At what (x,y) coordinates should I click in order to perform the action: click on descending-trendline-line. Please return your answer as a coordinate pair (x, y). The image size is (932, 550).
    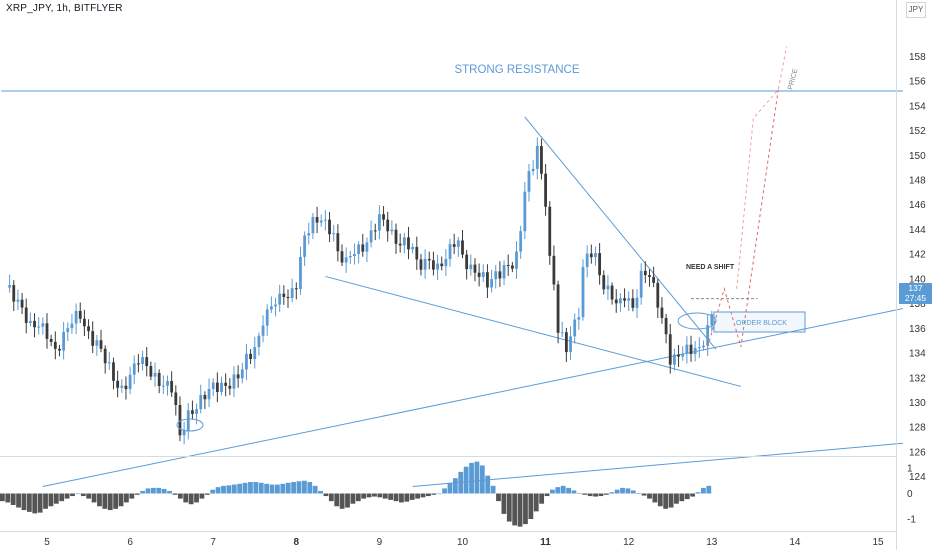
    Looking at the image, I should click on (620, 233).